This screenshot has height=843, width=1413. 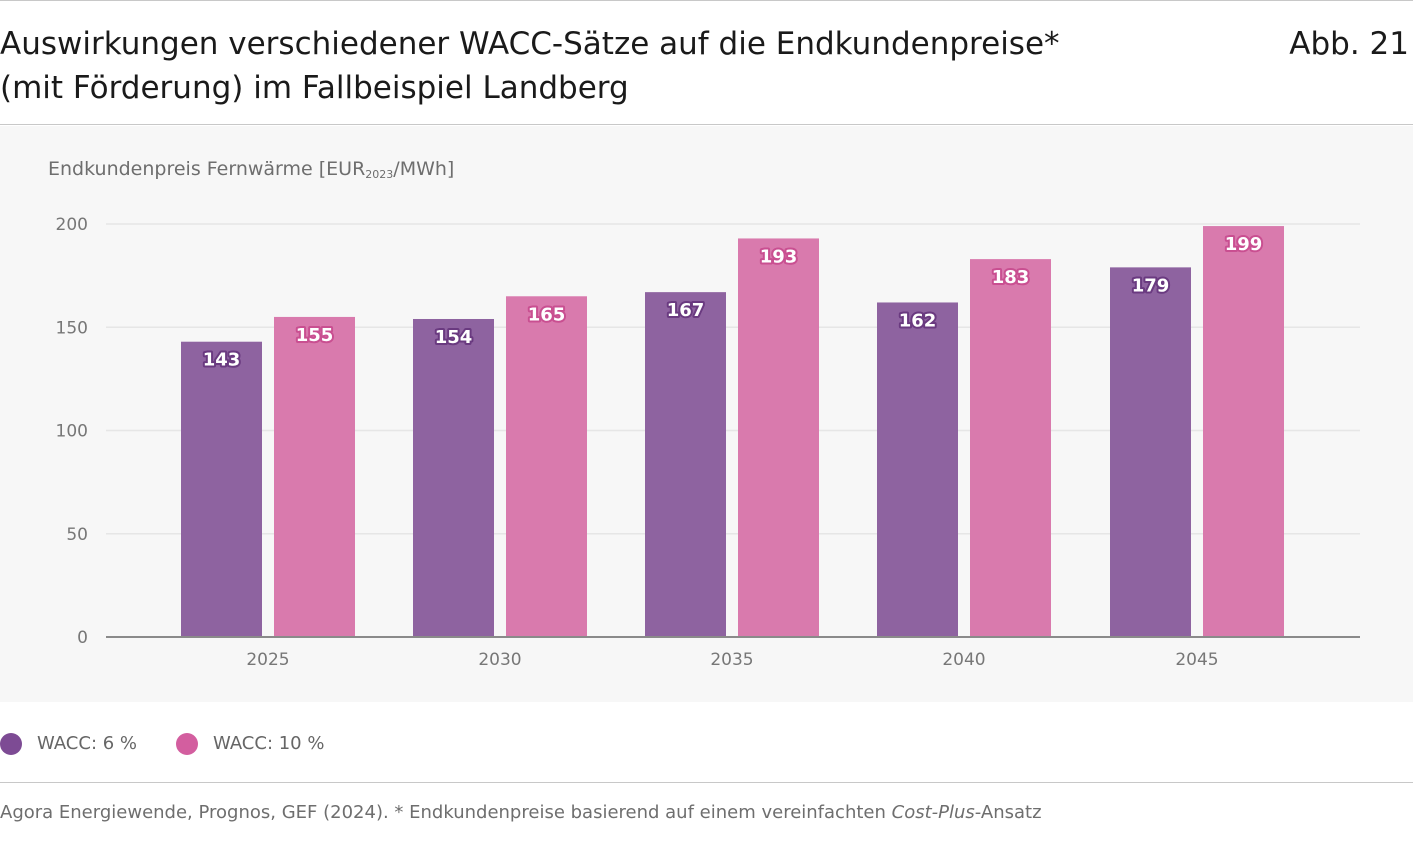 I want to click on y-axis-label-text: Endkundenpreis Fernwärme [EUR, so click(x=207, y=169).